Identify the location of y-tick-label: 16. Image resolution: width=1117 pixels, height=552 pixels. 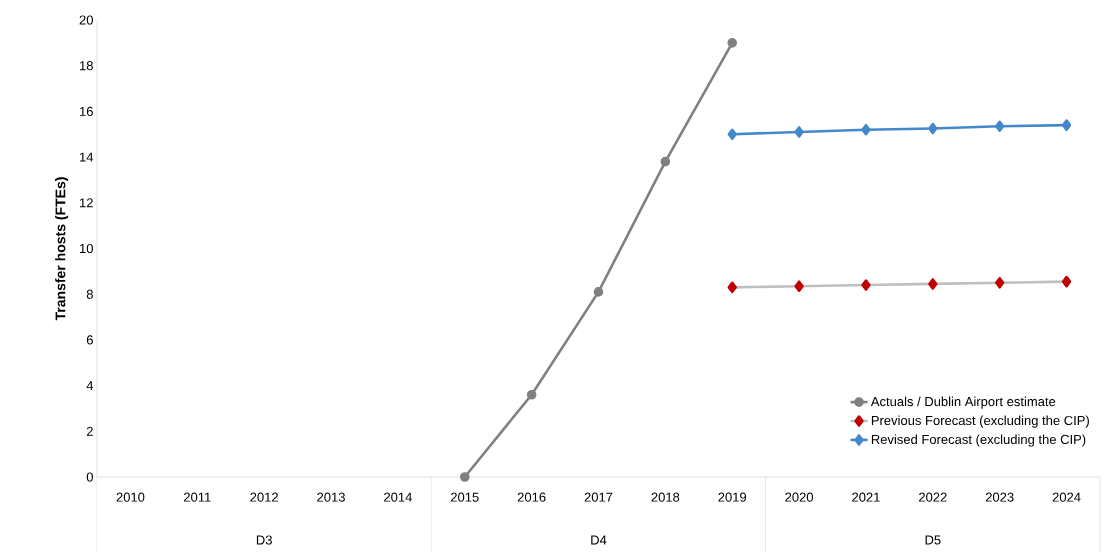
(86, 111).